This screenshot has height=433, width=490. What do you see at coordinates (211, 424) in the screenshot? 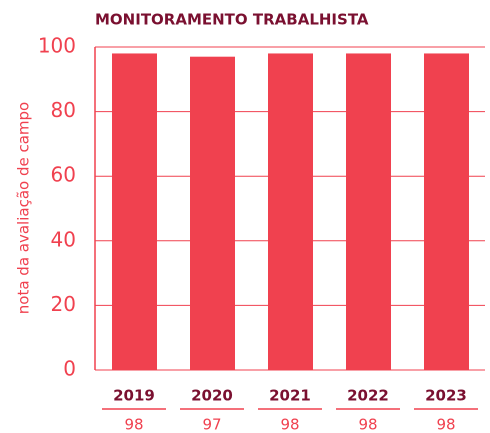
I see `value-label: 97` at bounding box center [211, 424].